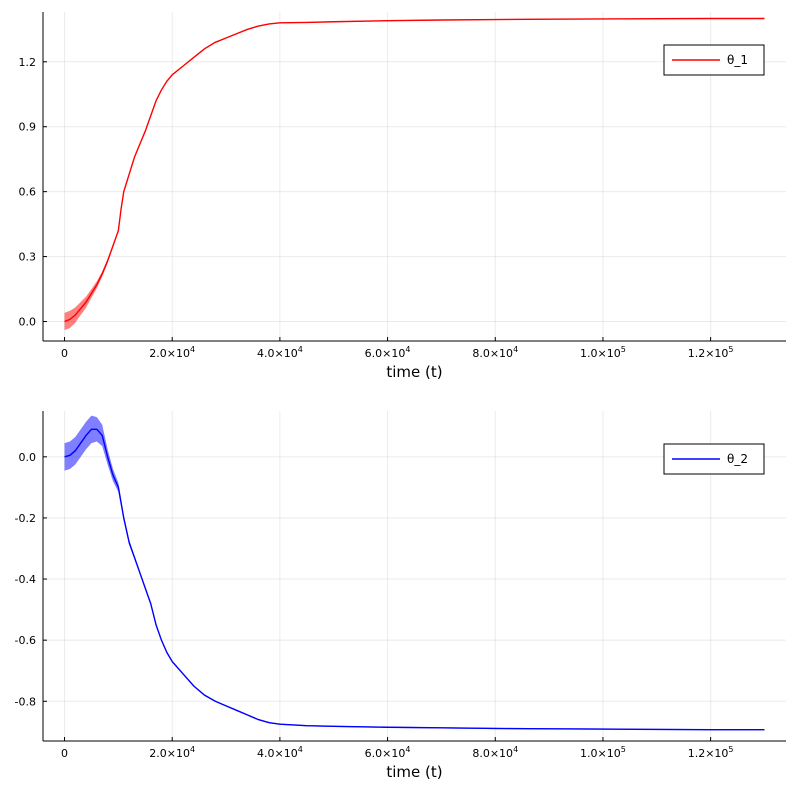  What do you see at coordinates (25, 579) in the screenshot?
I see `y-tick-label-2-2: -0.4` at bounding box center [25, 579].